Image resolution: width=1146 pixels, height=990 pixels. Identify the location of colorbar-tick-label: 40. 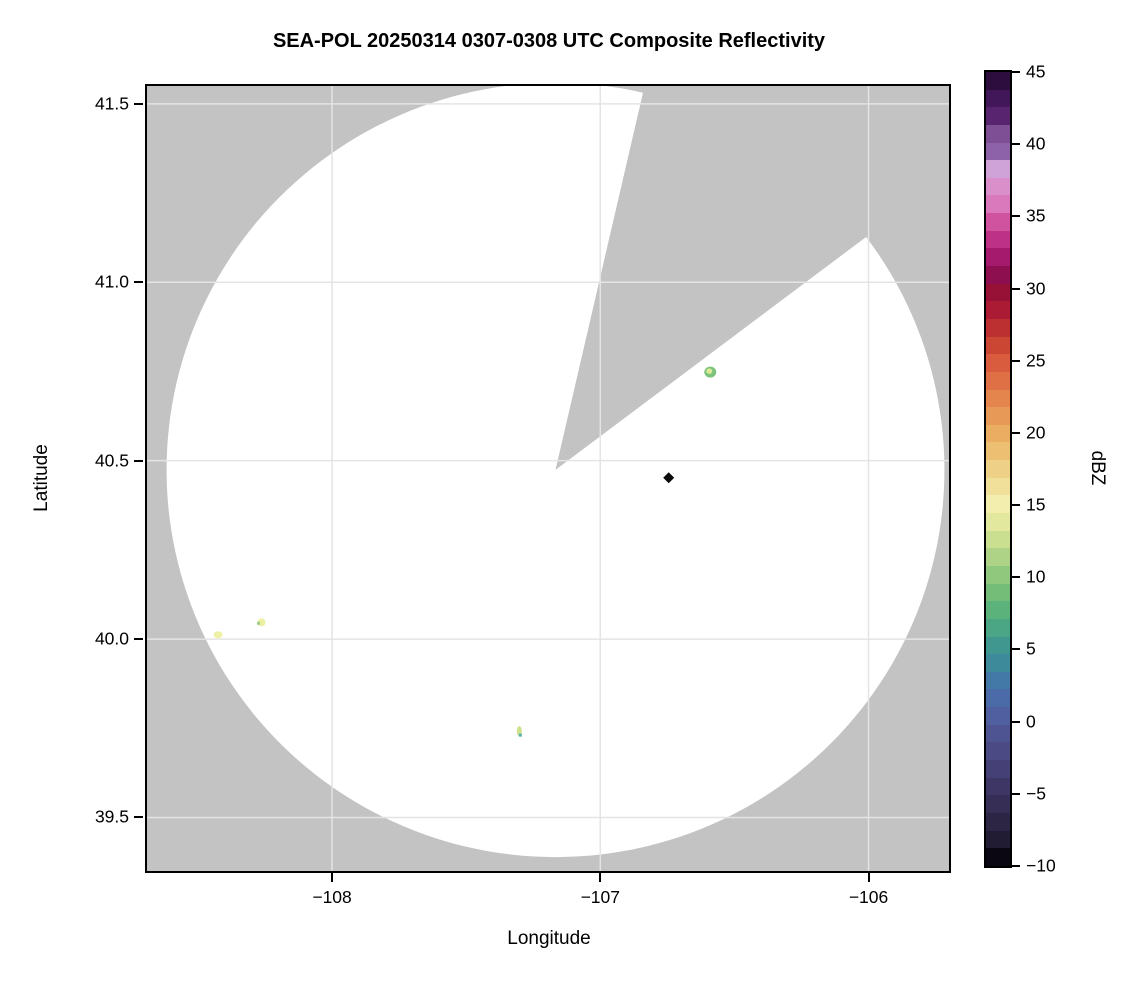
(1036, 143).